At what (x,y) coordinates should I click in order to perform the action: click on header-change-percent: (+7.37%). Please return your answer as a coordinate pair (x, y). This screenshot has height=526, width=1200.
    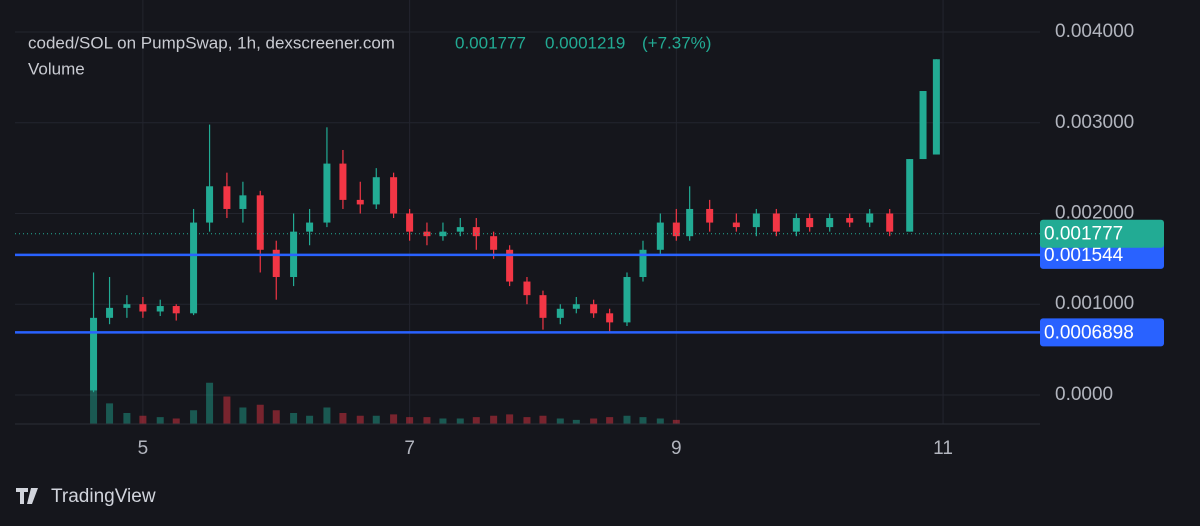
    Looking at the image, I should click on (676, 42).